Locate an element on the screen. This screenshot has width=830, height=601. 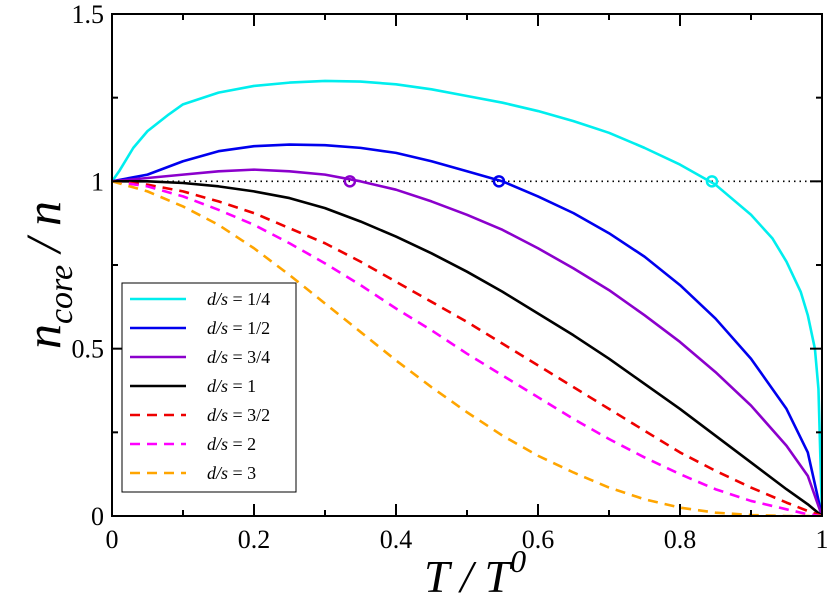
legend-label-1: d/s = 1/4 is located at coordinates (238, 299).